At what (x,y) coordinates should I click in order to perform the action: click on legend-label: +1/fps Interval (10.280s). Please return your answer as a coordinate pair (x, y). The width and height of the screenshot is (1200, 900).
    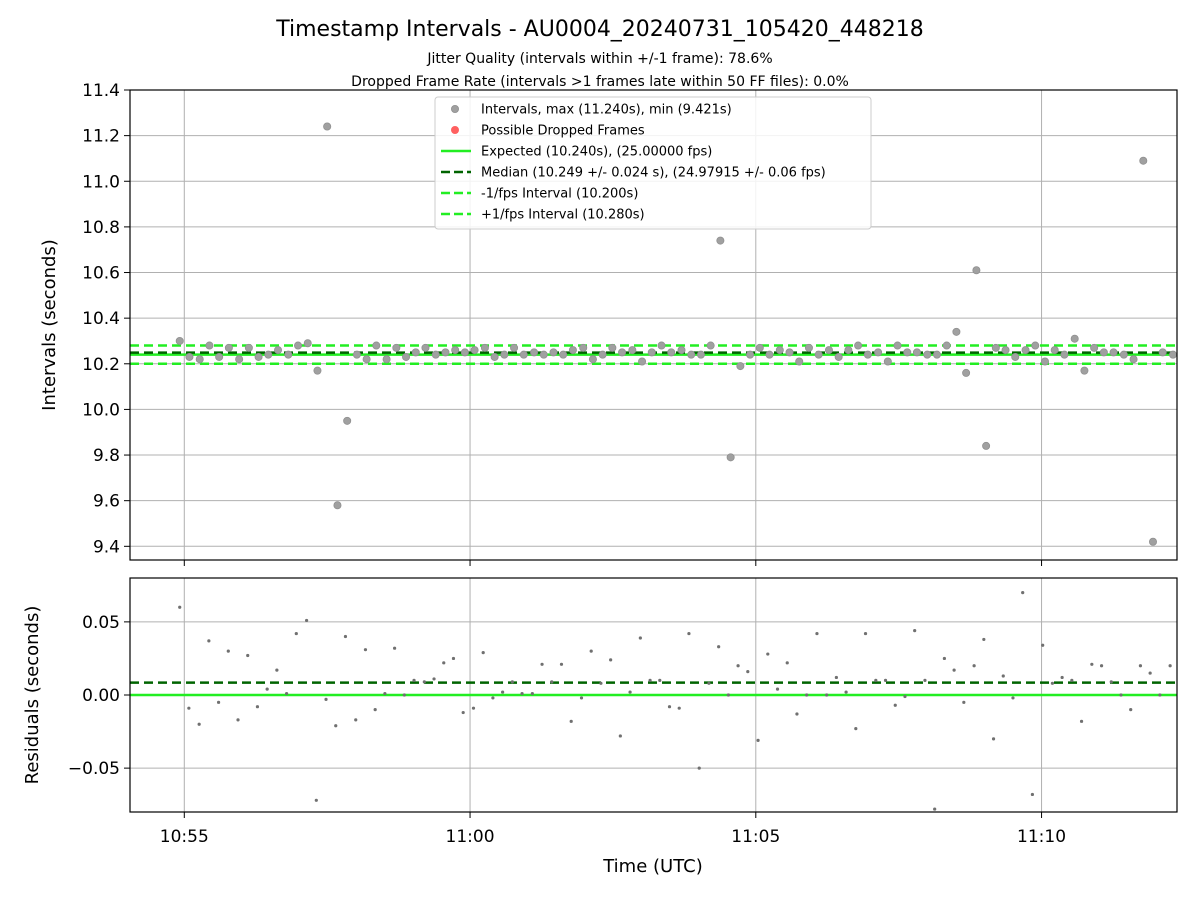
    Looking at the image, I should click on (563, 215).